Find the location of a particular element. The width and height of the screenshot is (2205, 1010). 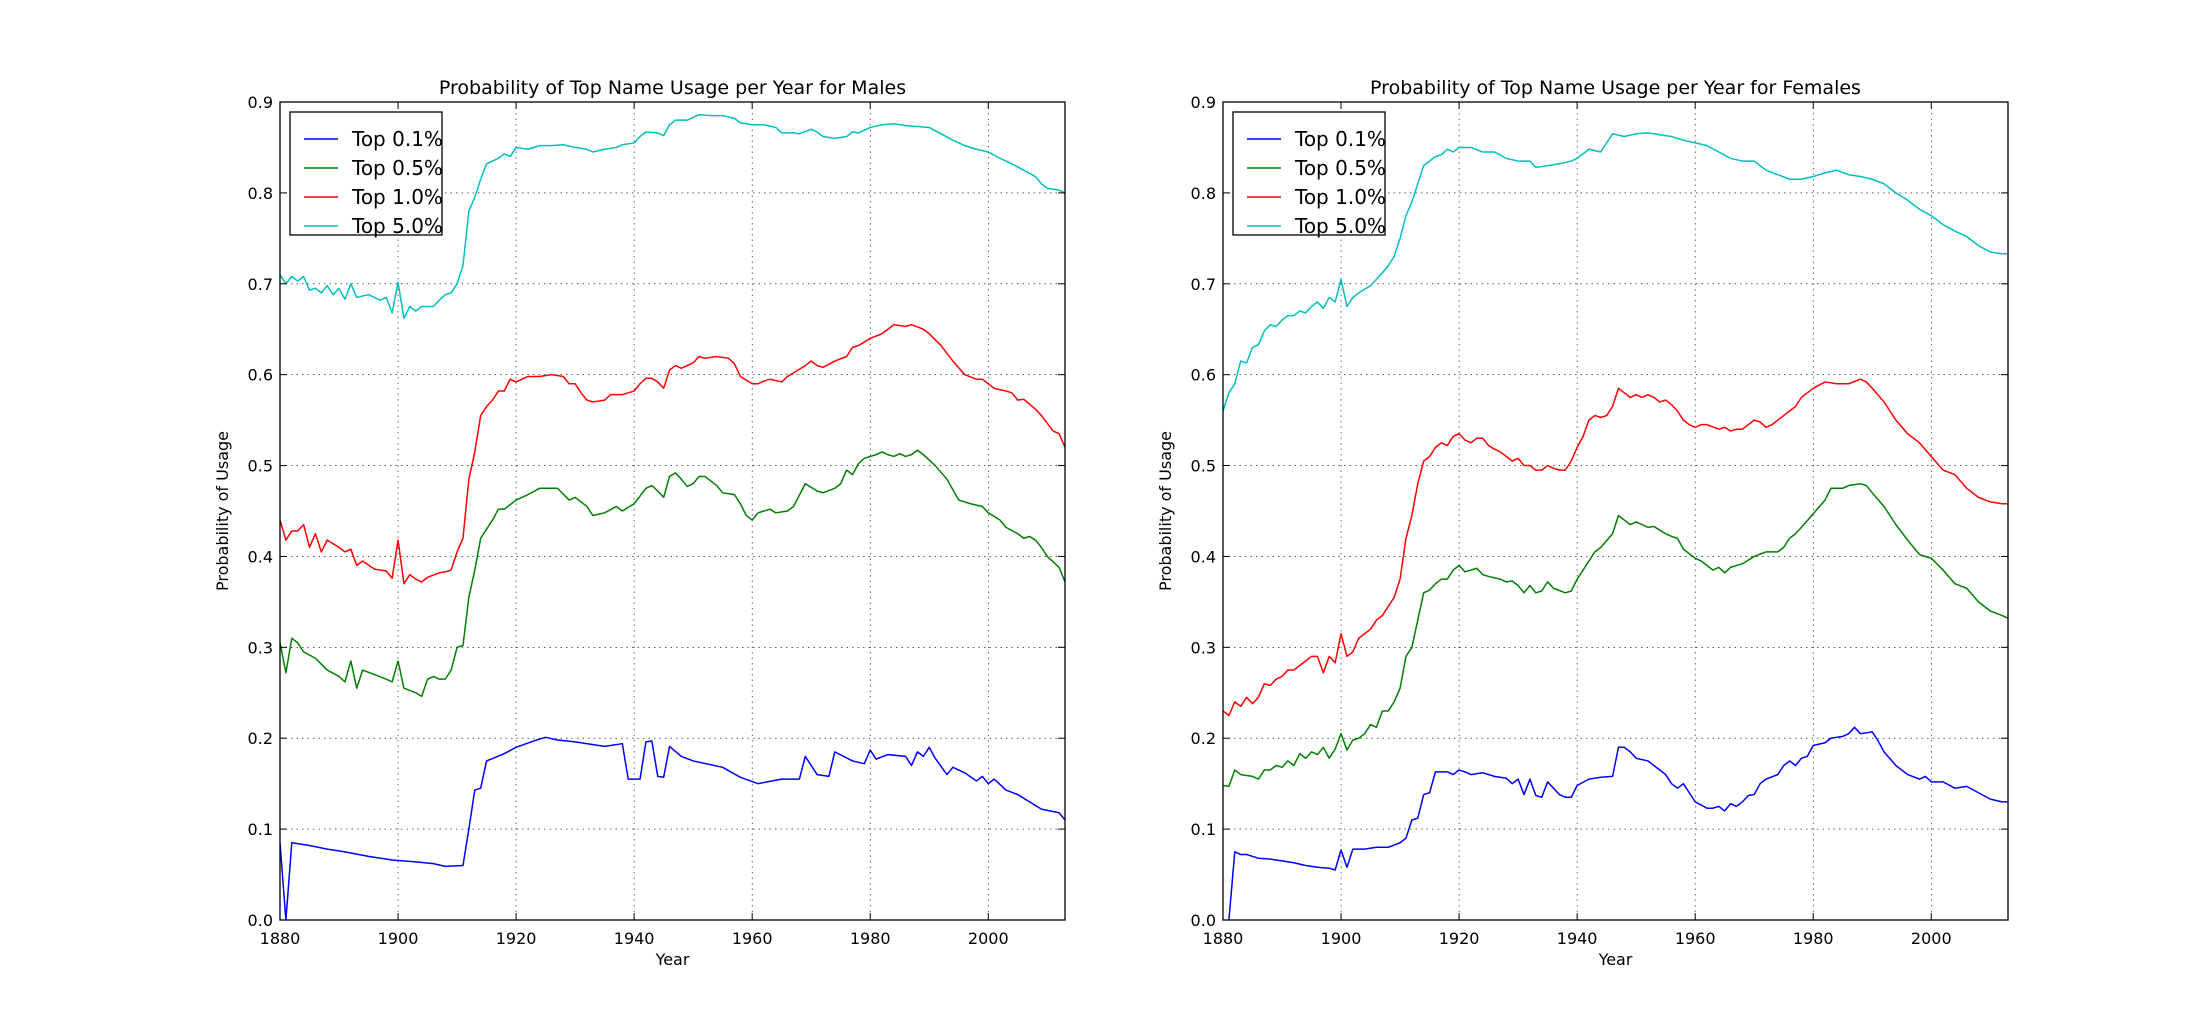

females-x-tick-label: 1940 is located at coordinates (1577, 938).